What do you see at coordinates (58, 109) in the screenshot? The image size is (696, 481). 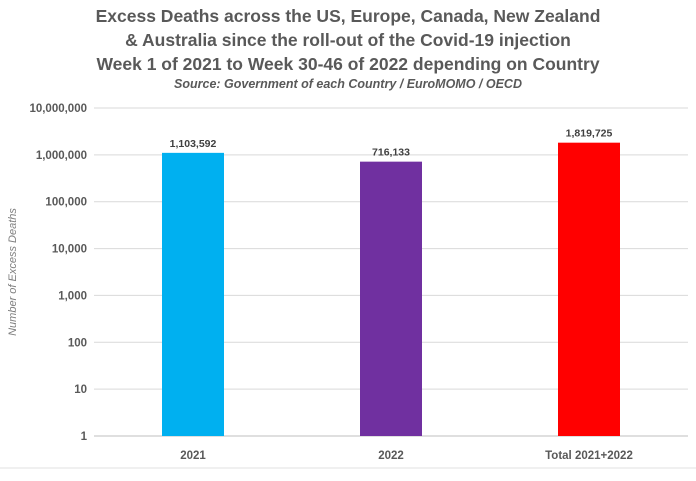 I see `y-tick-label: 10,000,000` at bounding box center [58, 109].